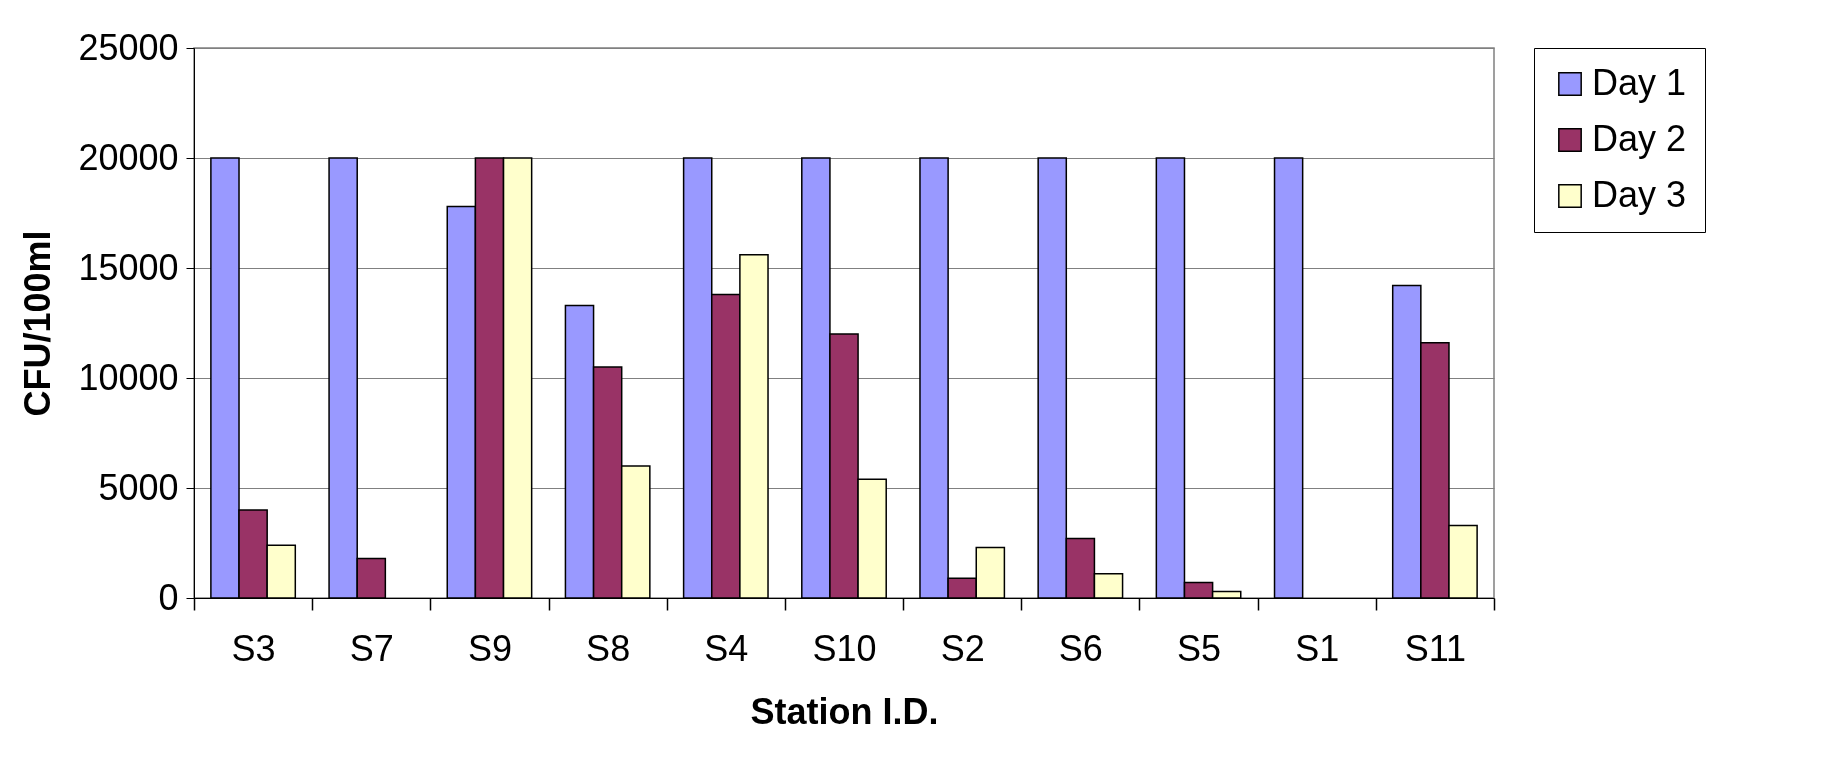 The image size is (1825, 775). I want to click on legend-label: Day 2, so click(1639, 138).